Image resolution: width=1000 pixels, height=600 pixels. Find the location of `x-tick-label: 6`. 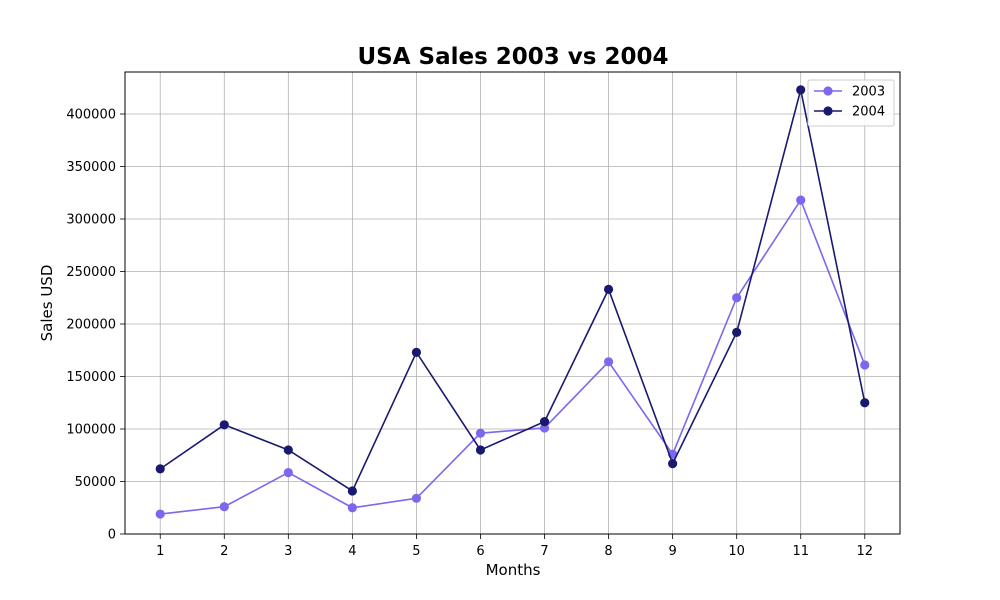

x-tick-label: 6 is located at coordinates (480, 551).